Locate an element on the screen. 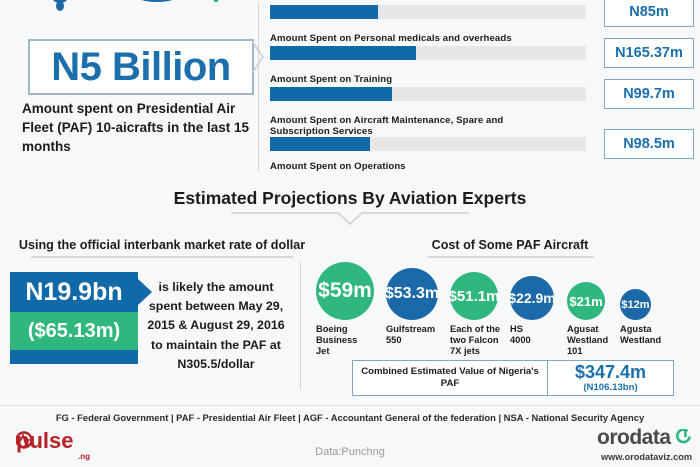 This screenshot has height=467, width=700. aircraft-cost-bubble: $22.9m is located at coordinates (532, 298).